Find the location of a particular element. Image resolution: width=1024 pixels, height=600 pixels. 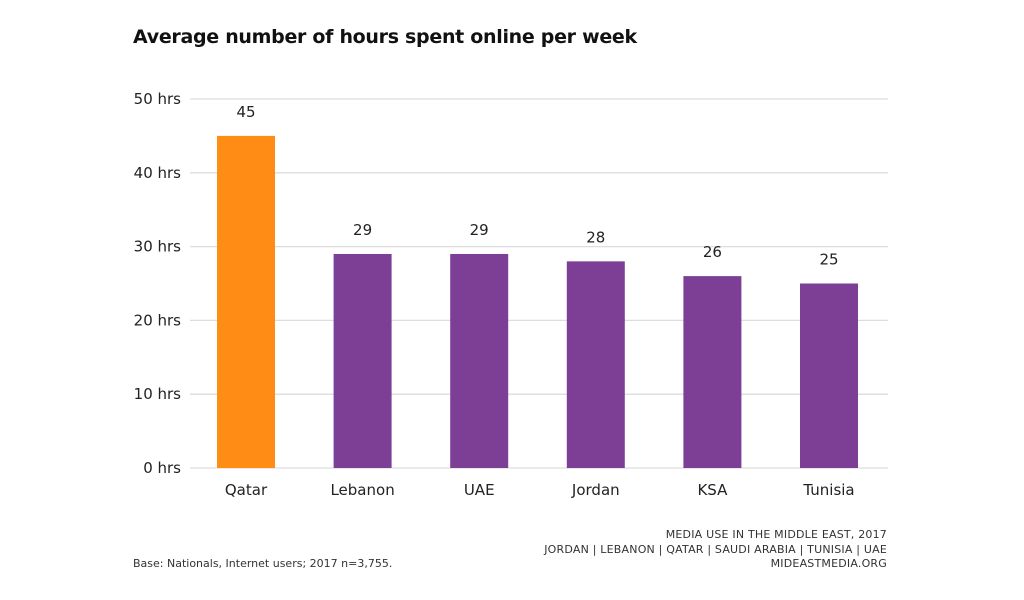

x-axis-ticks: Qatar Lebanon UAE Jordan KSA Tunisia is located at coordinates (540, 490).